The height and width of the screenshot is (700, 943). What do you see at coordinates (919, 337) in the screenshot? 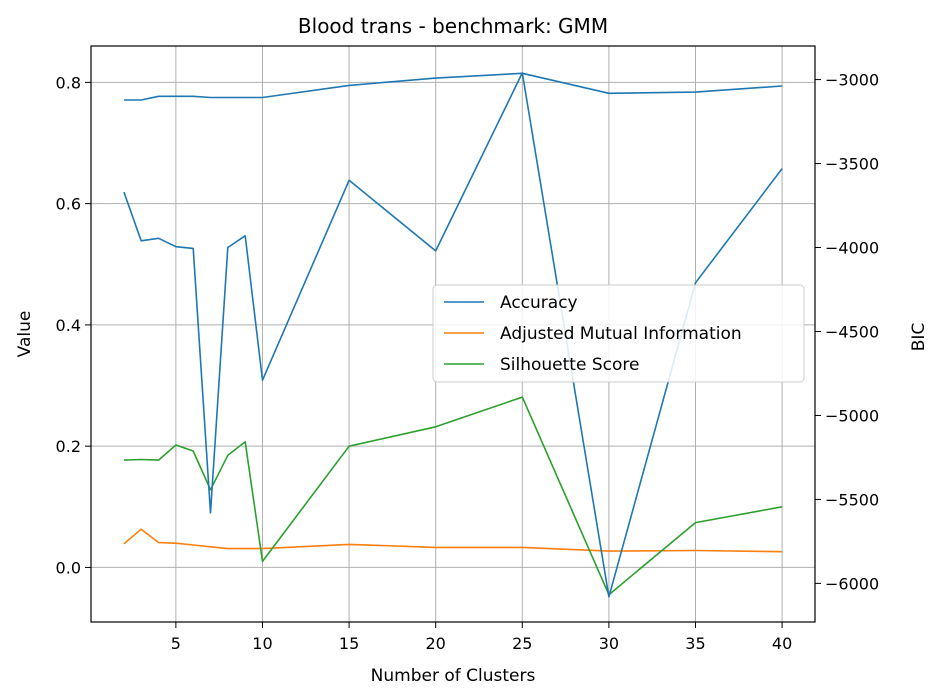
I see `y-right-axis-label: BIC` at bounding box center [919, 337].